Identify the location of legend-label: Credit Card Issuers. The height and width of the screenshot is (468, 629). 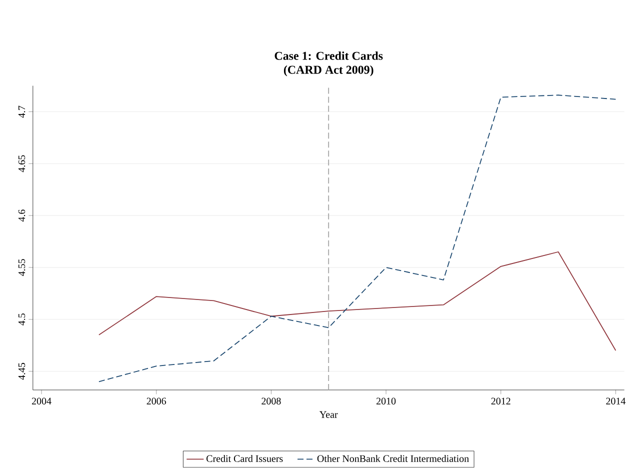
(244, 458).